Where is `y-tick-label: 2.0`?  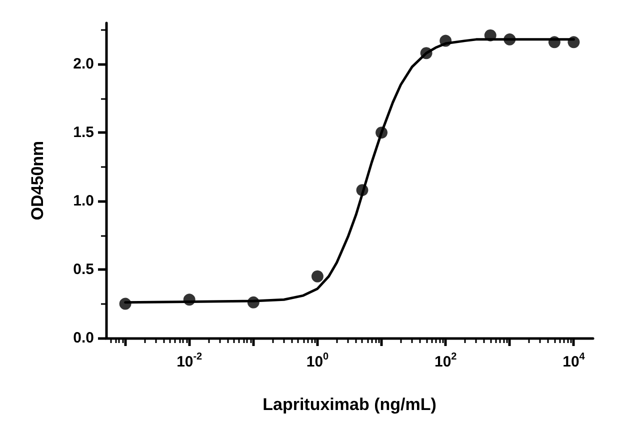
y-tick-label: 2.0 is located at coordinates (83, 64).